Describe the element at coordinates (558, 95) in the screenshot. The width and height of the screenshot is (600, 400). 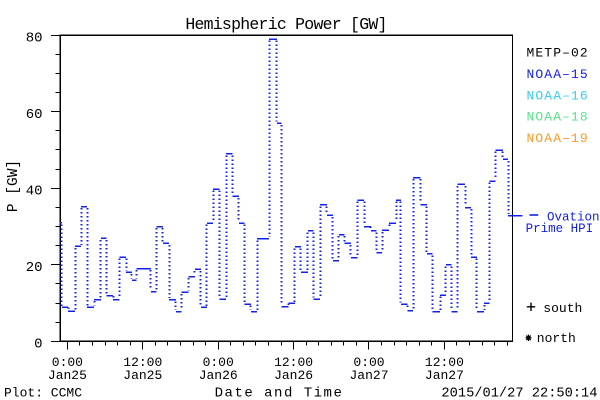
I see `svg-text: NOAA–16` at that location.